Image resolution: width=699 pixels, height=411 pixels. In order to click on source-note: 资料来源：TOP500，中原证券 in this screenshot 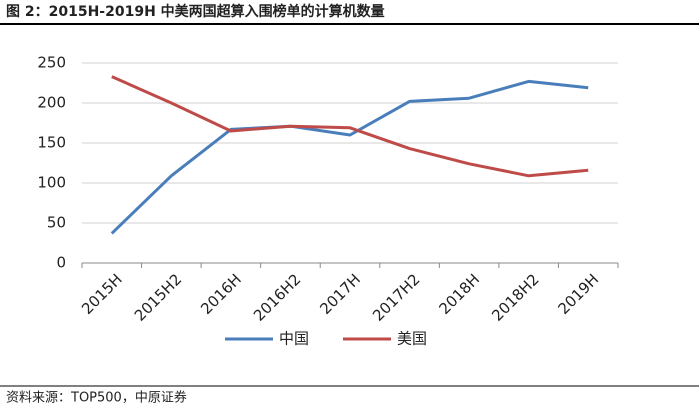, I will do `click(96, 398)`.